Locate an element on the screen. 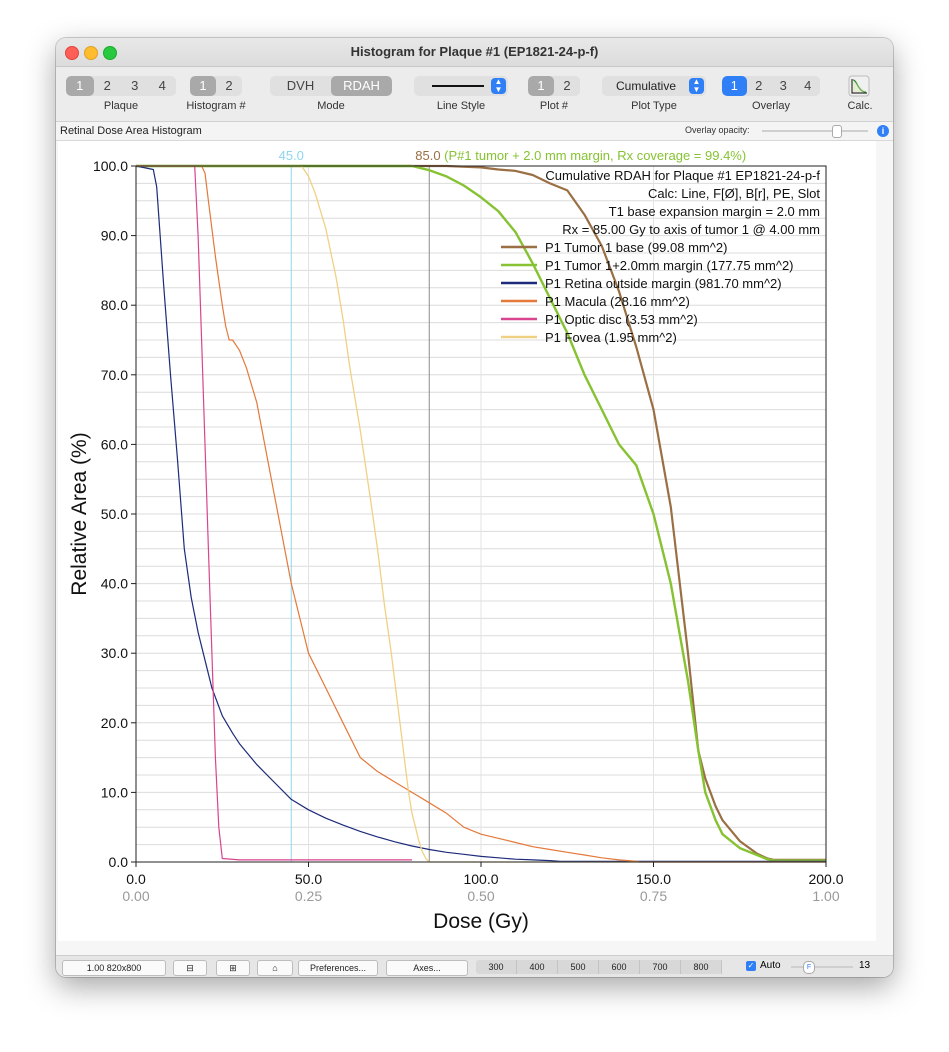  canvas-size-option: 500 is located at coordinates (578, 967).